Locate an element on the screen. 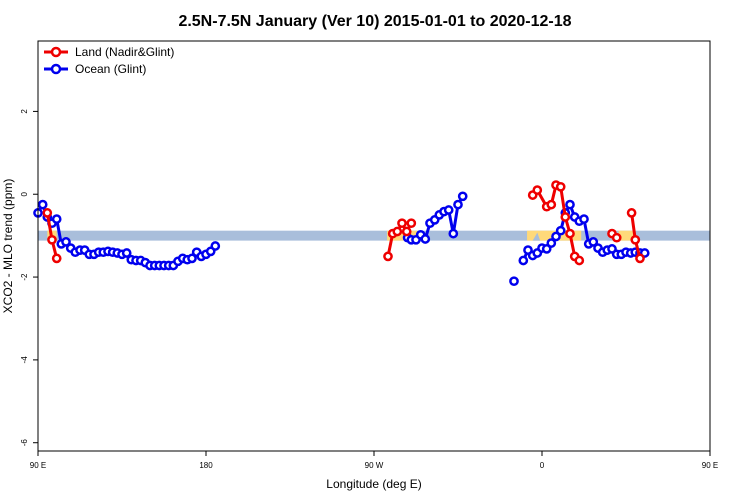  legend-label-land: Land (Nadir&Glint) is located at coordinates (124, 52).